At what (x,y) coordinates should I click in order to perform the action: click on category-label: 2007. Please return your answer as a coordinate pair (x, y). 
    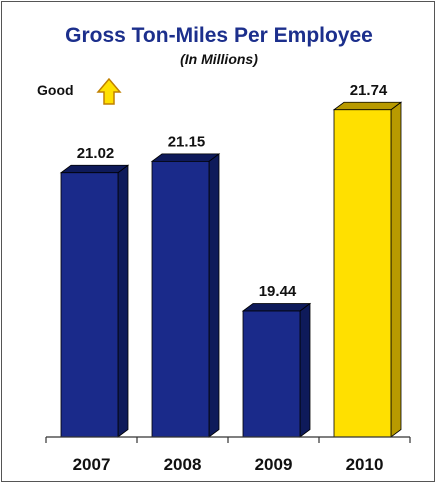
    Looking at the image, I should click on (92, 464).